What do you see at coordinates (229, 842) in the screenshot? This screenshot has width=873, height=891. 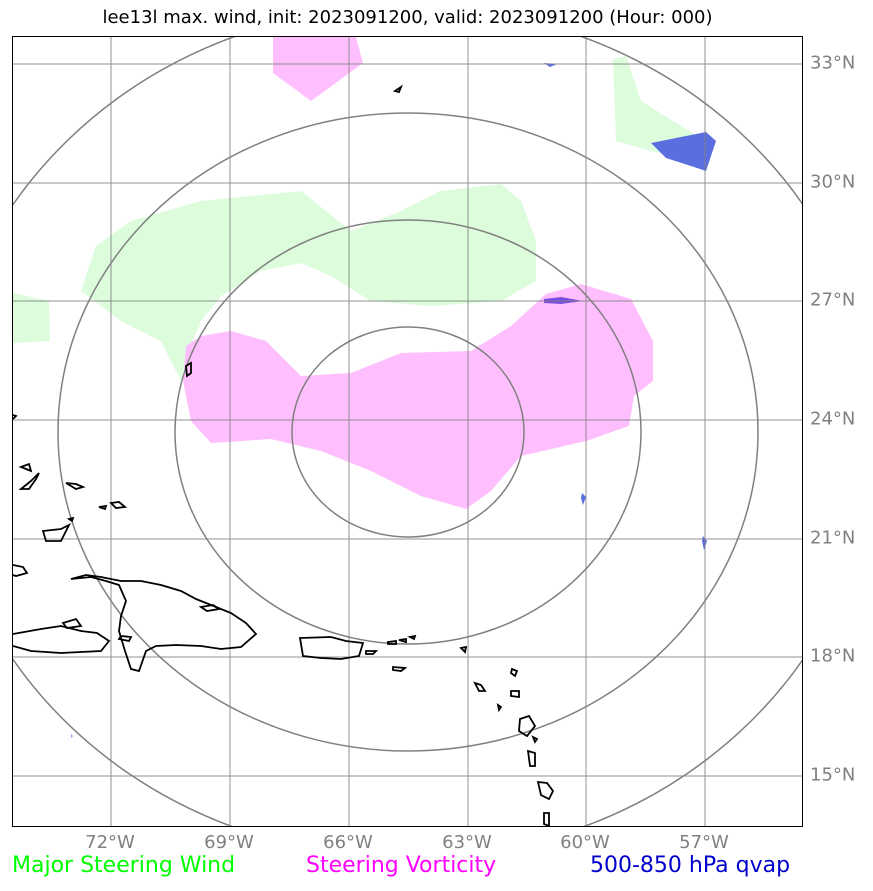 I see `lon-label-69w: 69°W` at bounding box center [229, 842].